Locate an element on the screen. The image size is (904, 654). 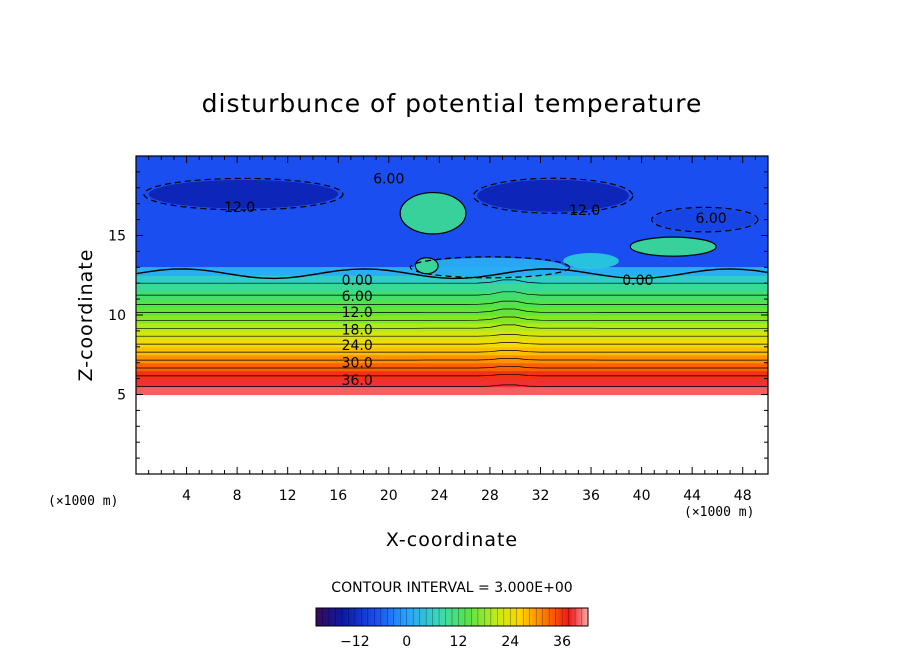
x-tick-label: 32 is located at coordinates (541, 496).